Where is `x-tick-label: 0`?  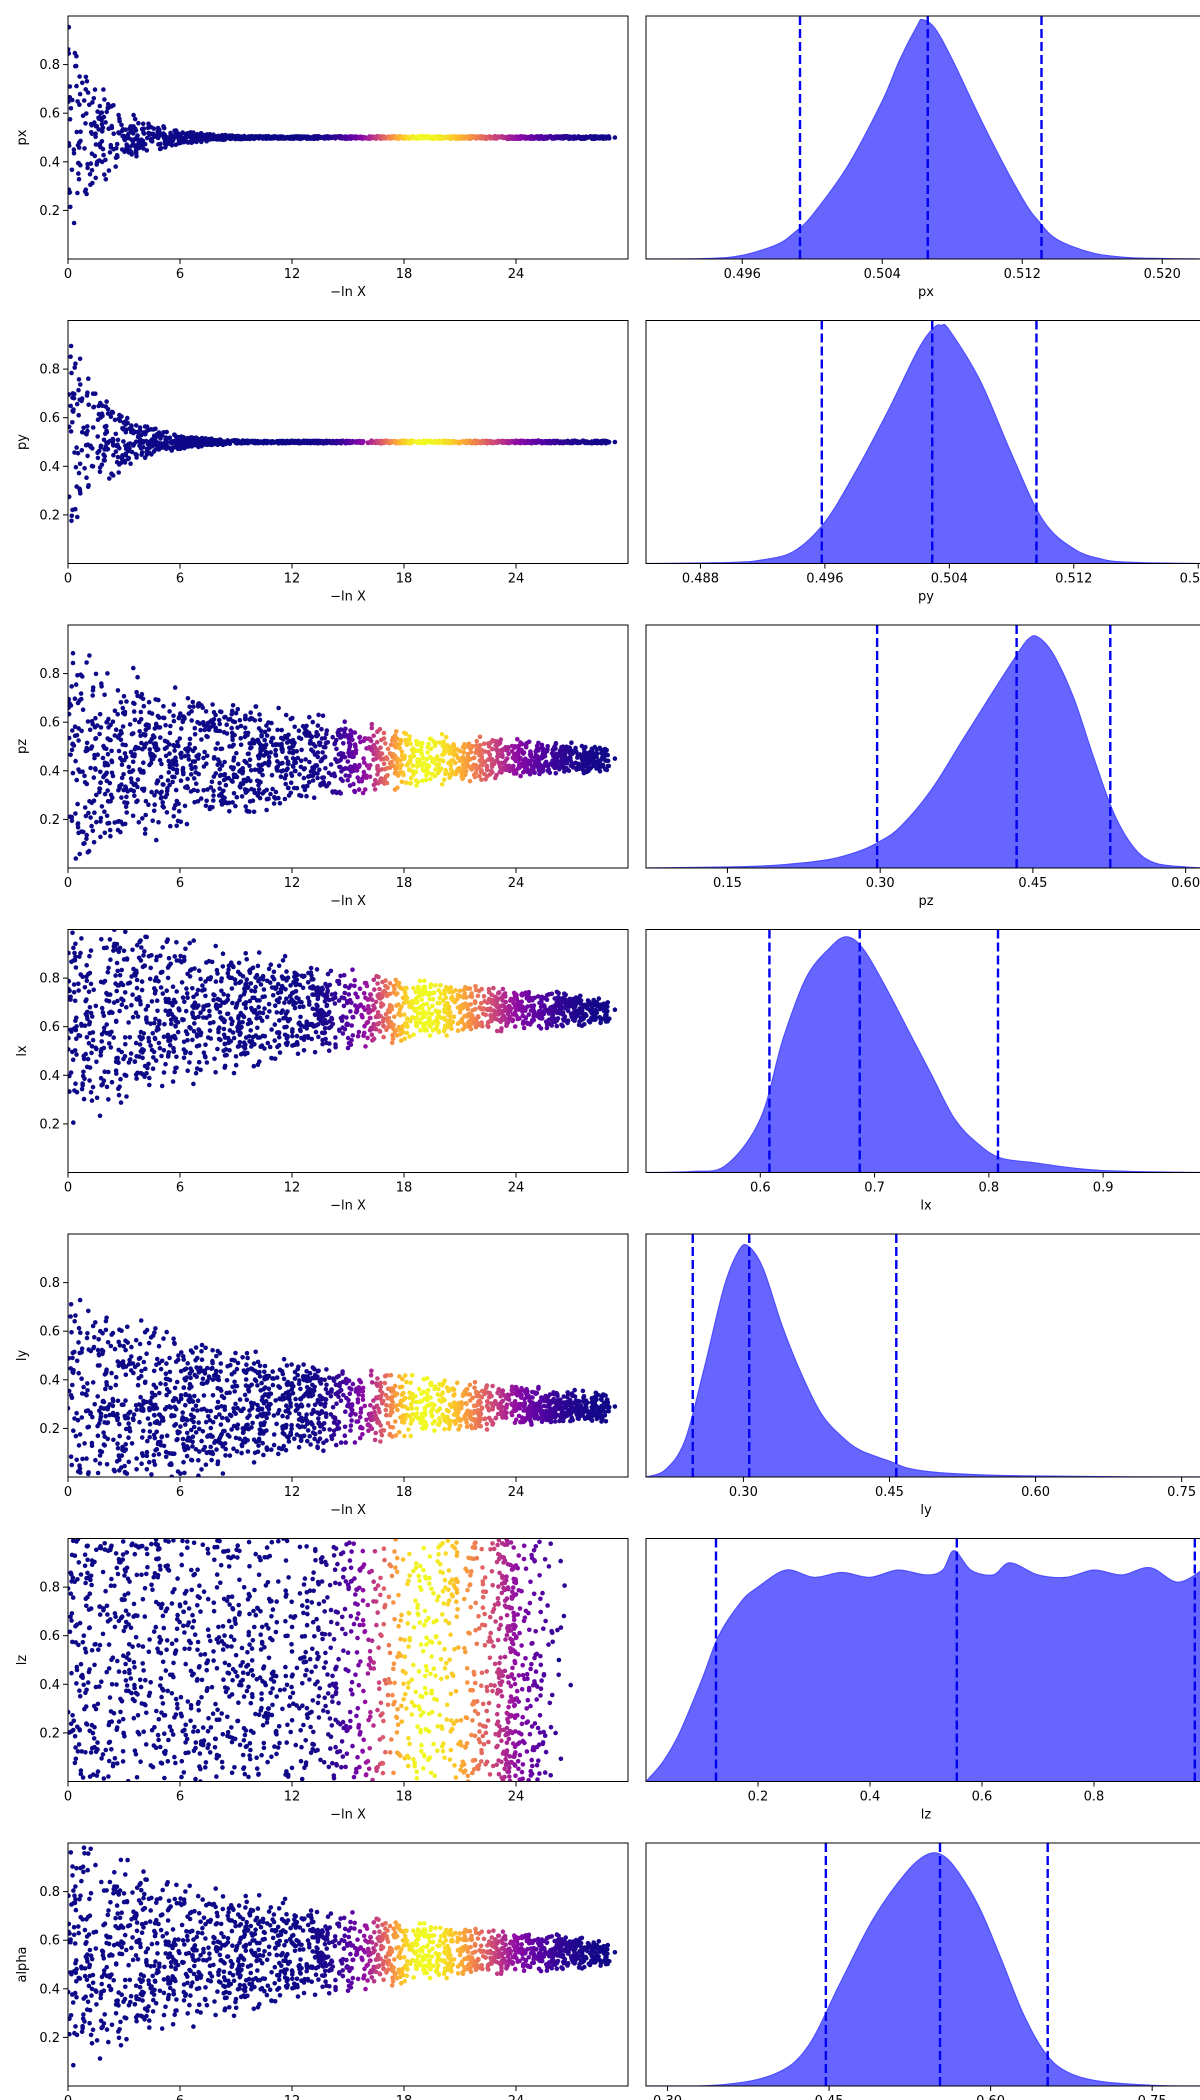 x-tick-label: 0 is located at coordinates (68, 883).